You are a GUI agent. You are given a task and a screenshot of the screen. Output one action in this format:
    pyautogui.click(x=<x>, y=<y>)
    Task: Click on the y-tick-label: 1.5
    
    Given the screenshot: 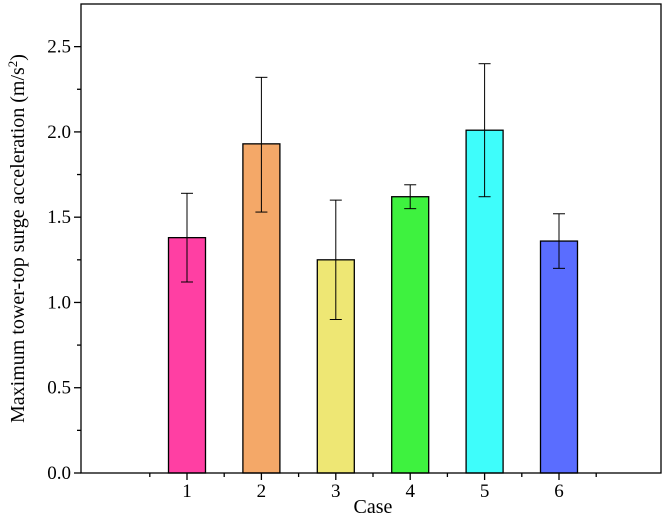 What is the action you would take?
    pyautogui.click(x=59, y=217)
    